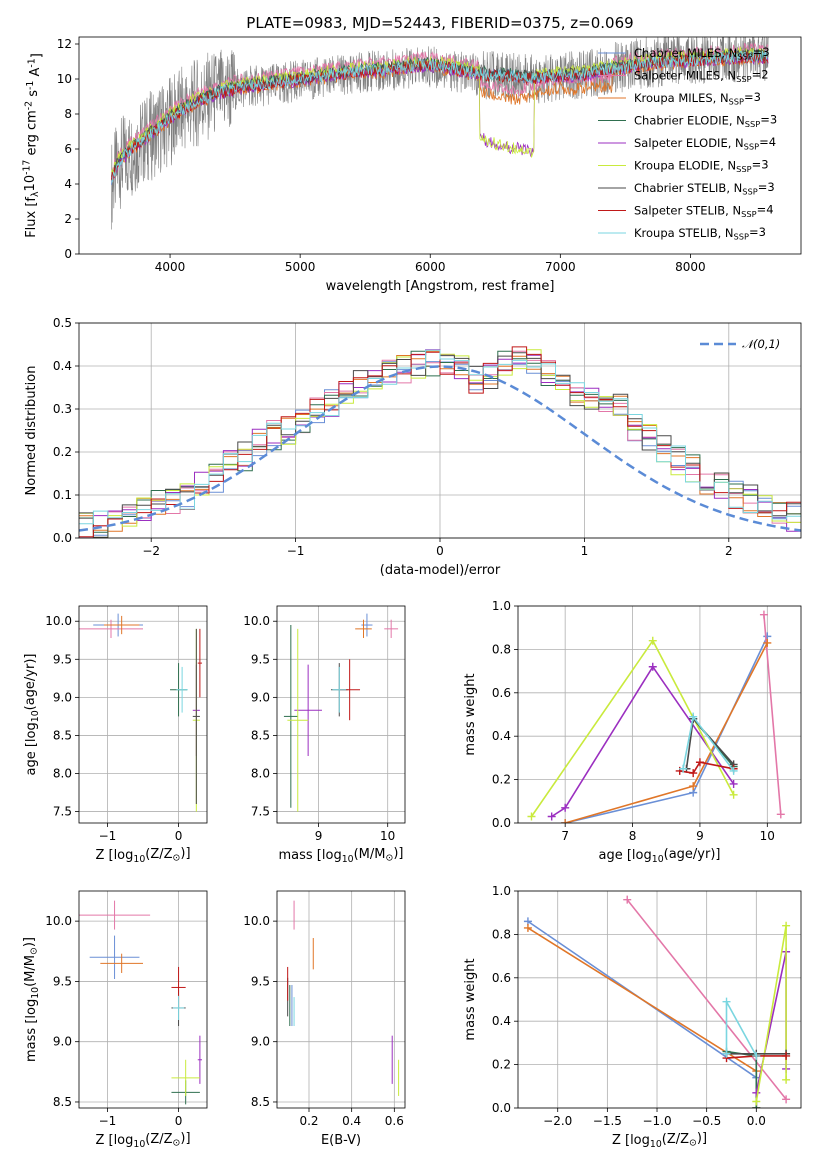 This screenshot has width=819, height=1170. I want to click on y-tick-label: 10, so click(64, 79).